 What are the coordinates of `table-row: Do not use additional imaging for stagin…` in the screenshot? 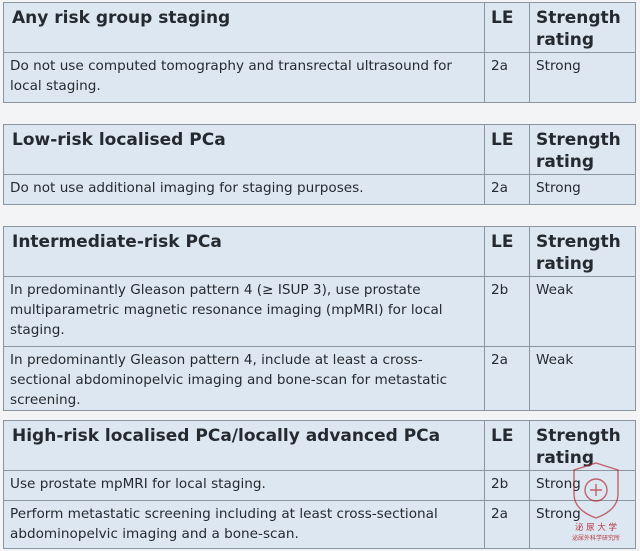 It's located at (319, 189).